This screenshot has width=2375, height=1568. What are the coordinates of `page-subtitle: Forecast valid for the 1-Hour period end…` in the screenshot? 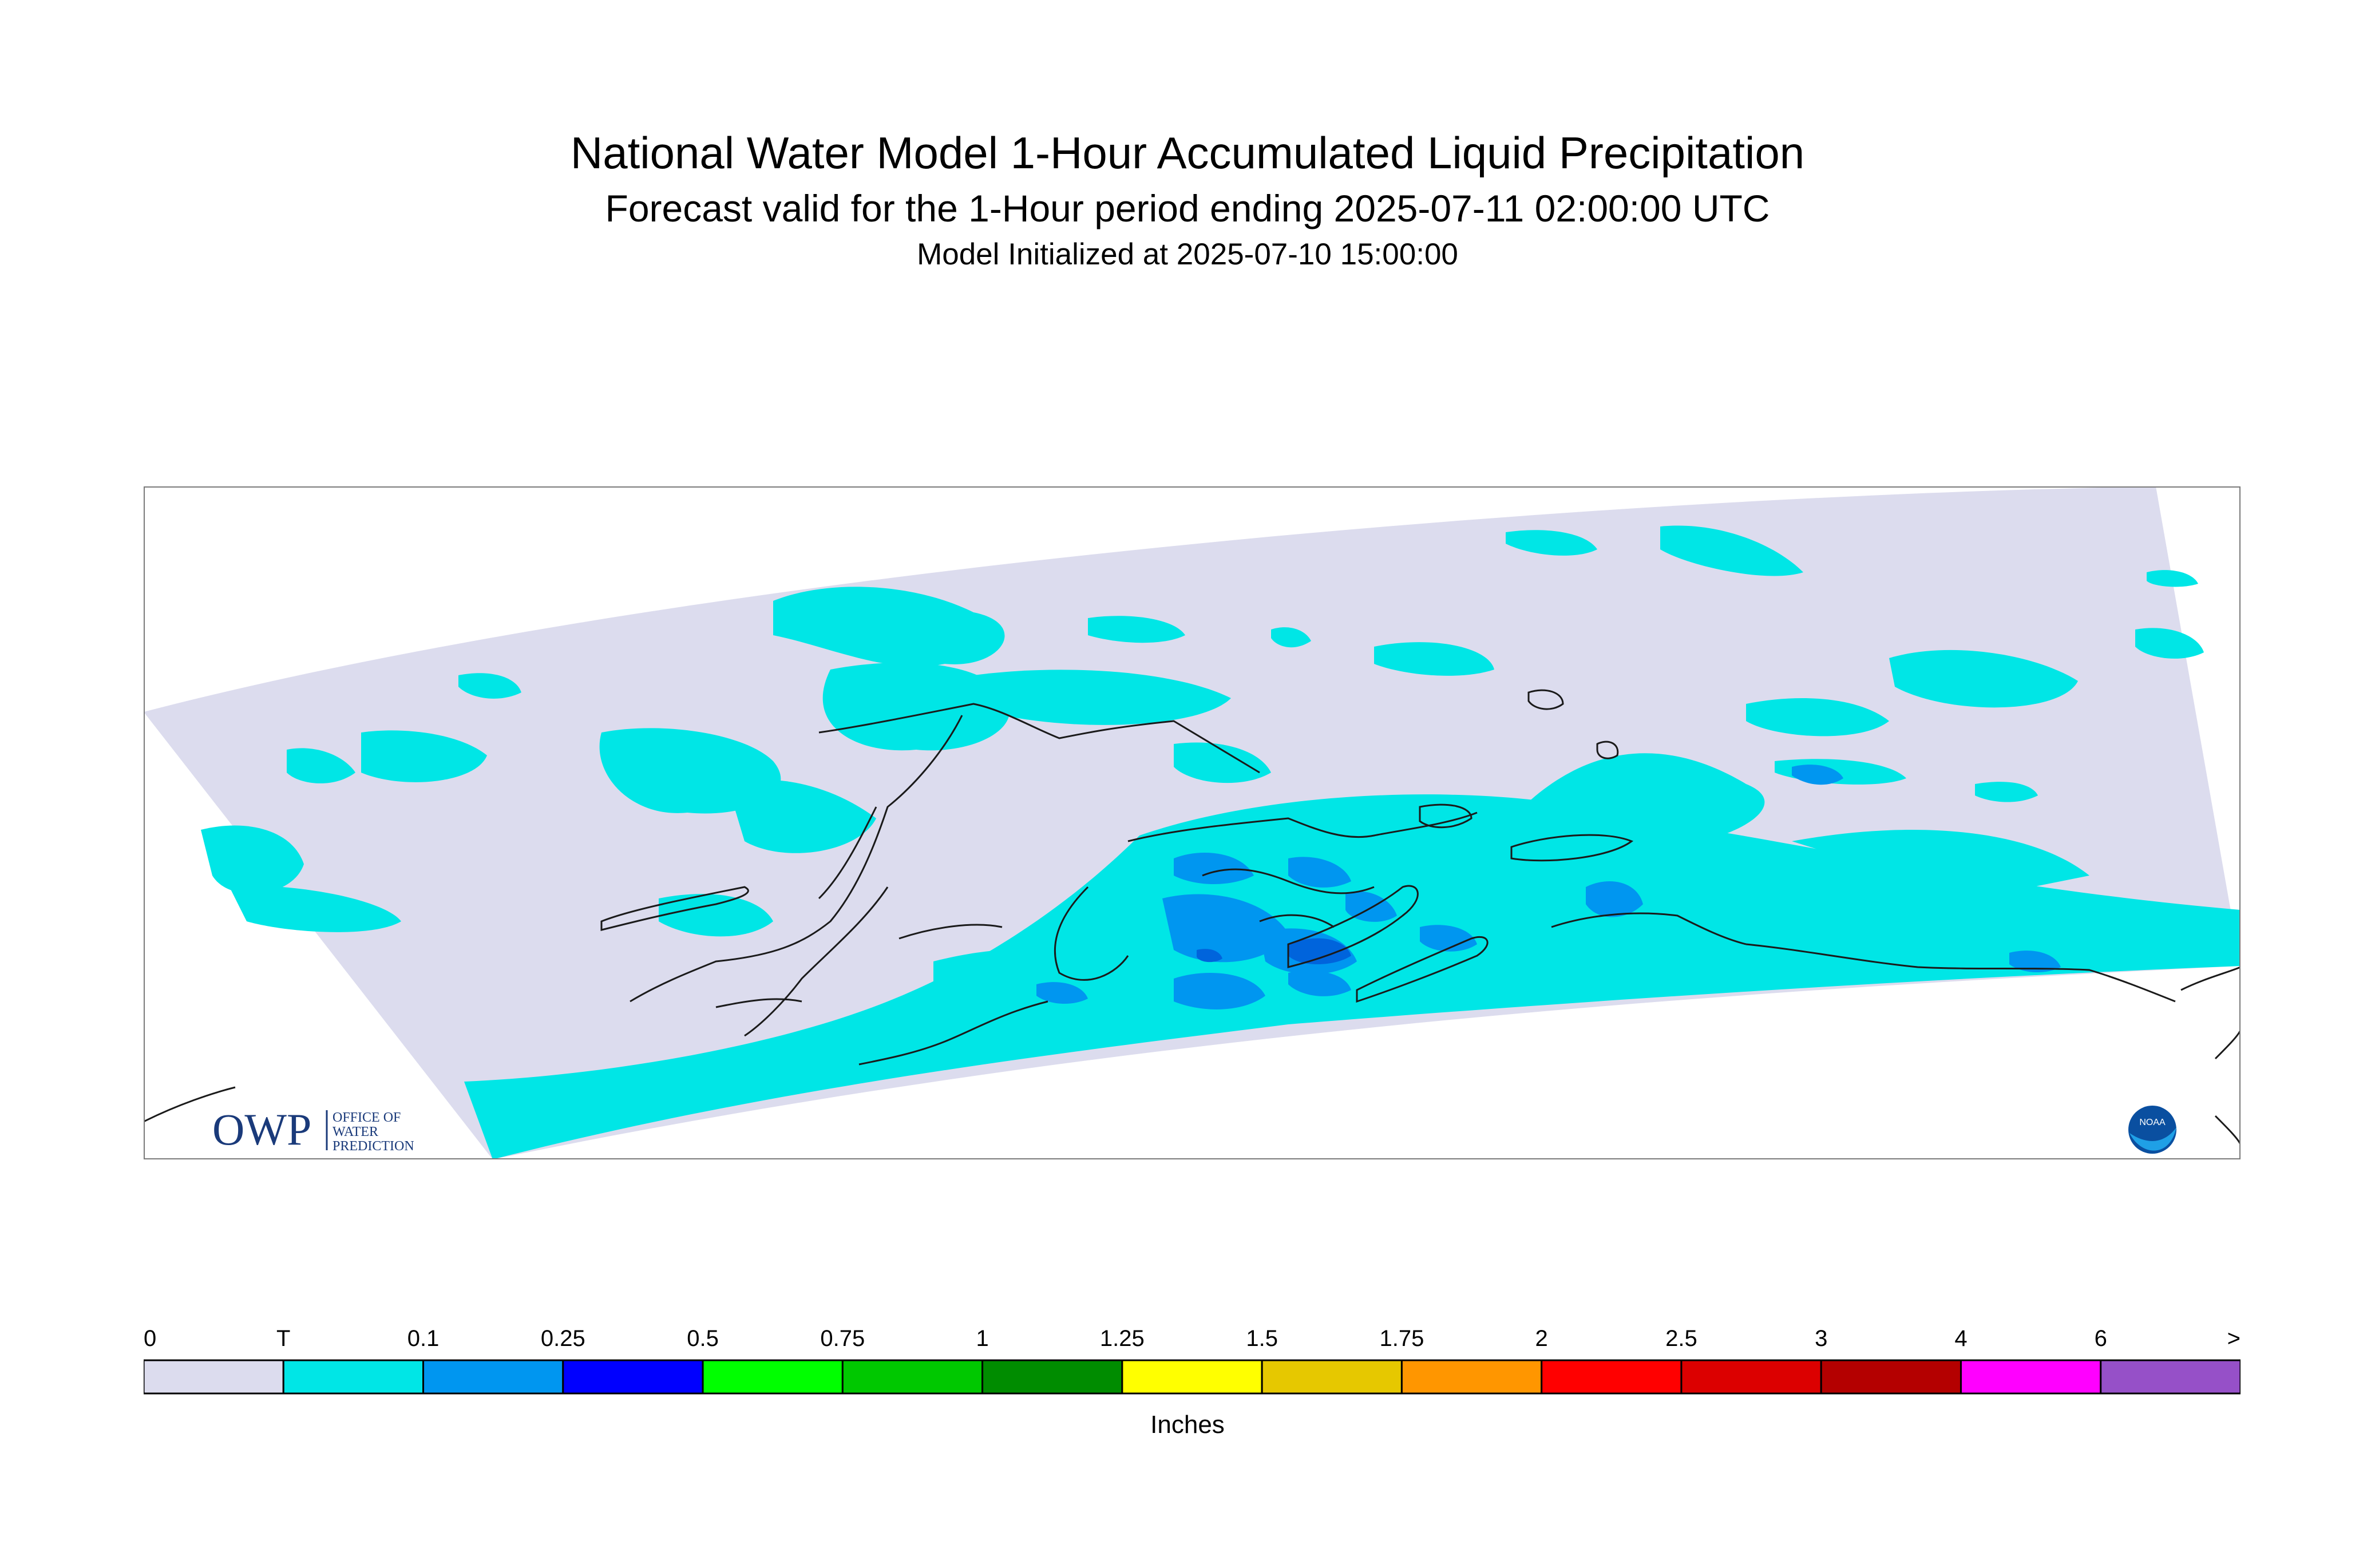 It's located at (1187, 208).